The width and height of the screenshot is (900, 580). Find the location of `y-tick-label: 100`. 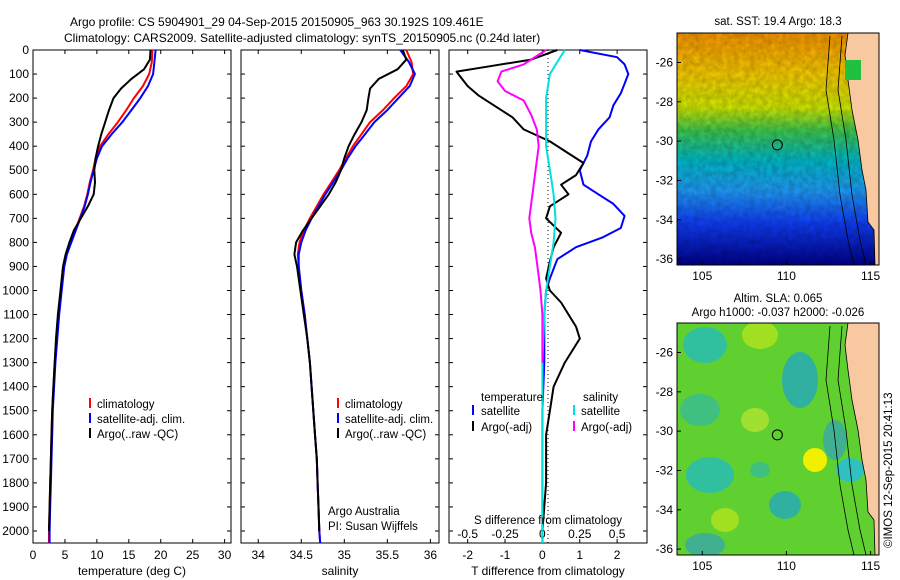

y-tick-label: 100 is located at coordinates (19, 74).